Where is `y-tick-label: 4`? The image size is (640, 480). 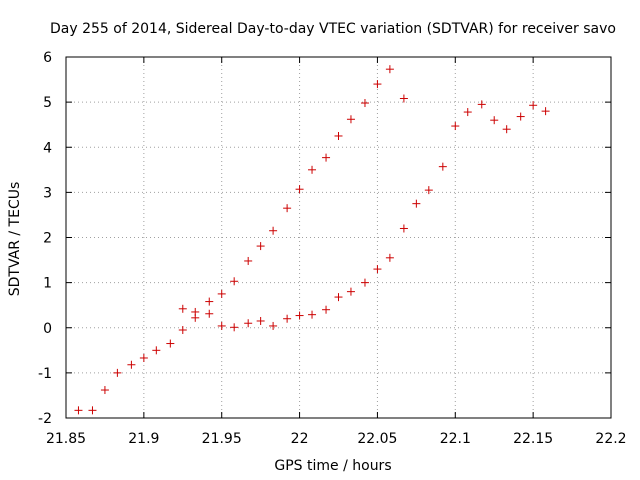 y-tick-label: 4 is located at coordinates (47, 148).